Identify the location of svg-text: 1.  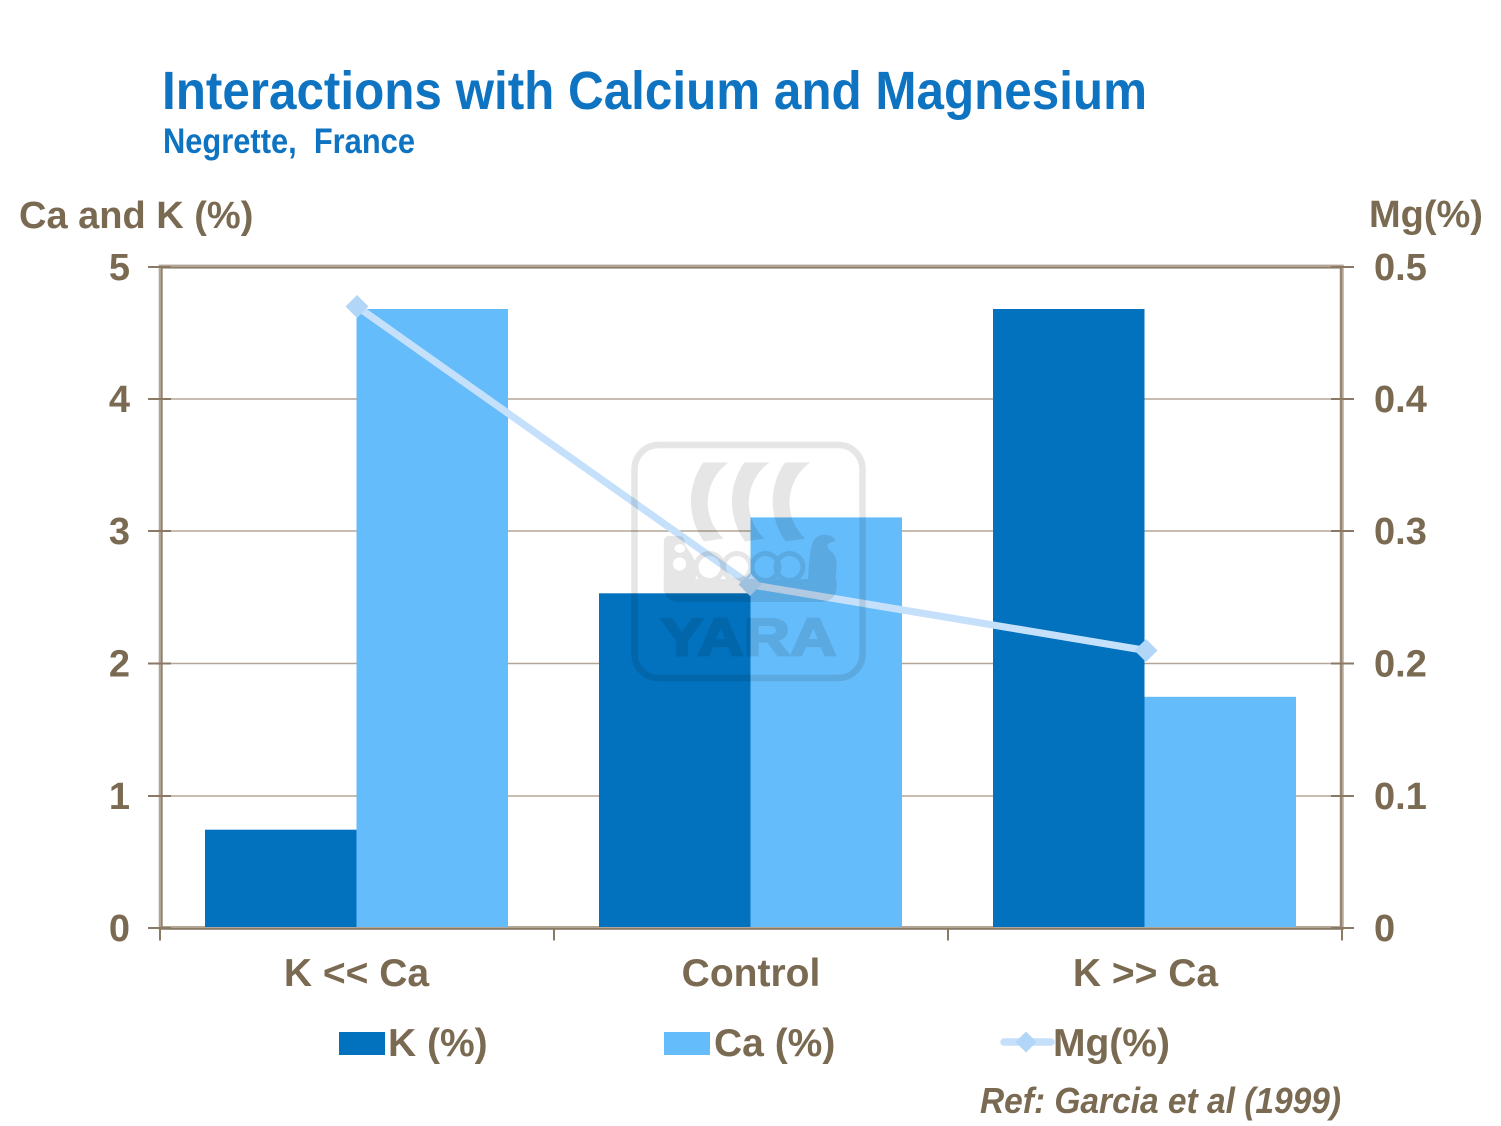
(119, 797).